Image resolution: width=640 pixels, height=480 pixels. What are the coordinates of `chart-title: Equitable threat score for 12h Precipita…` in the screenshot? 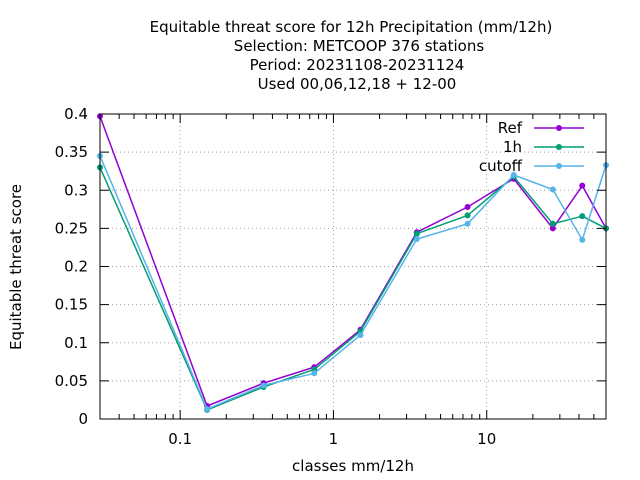 It's located at (351, 55).